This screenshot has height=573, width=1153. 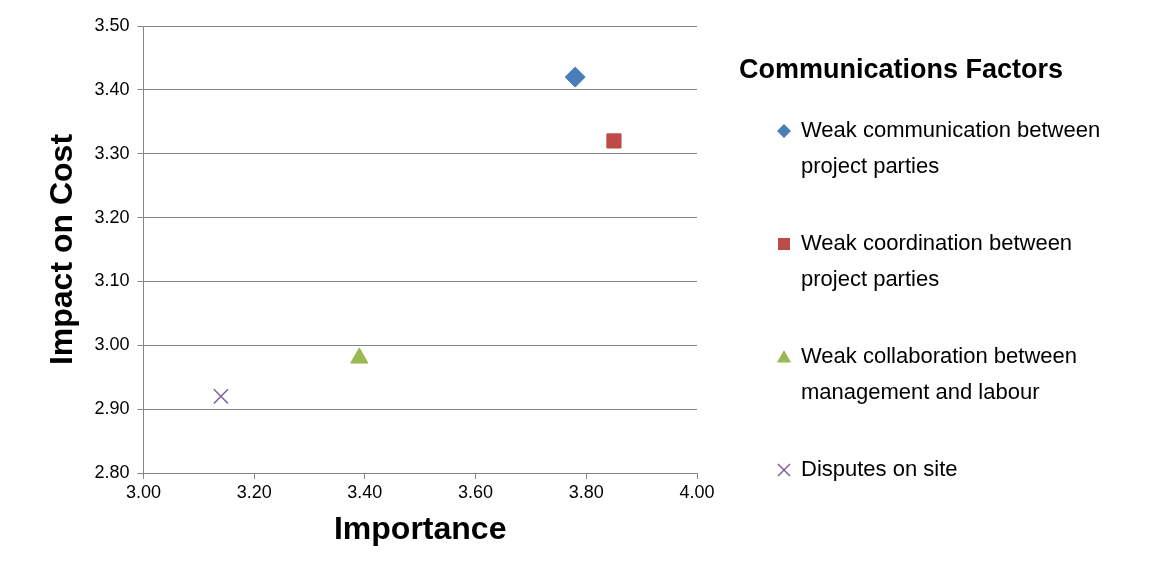 What do you see at coordinates (879, 469) in the screenshot?
I see `legend-label: Disputes on site` at bounding box center [879, 469].